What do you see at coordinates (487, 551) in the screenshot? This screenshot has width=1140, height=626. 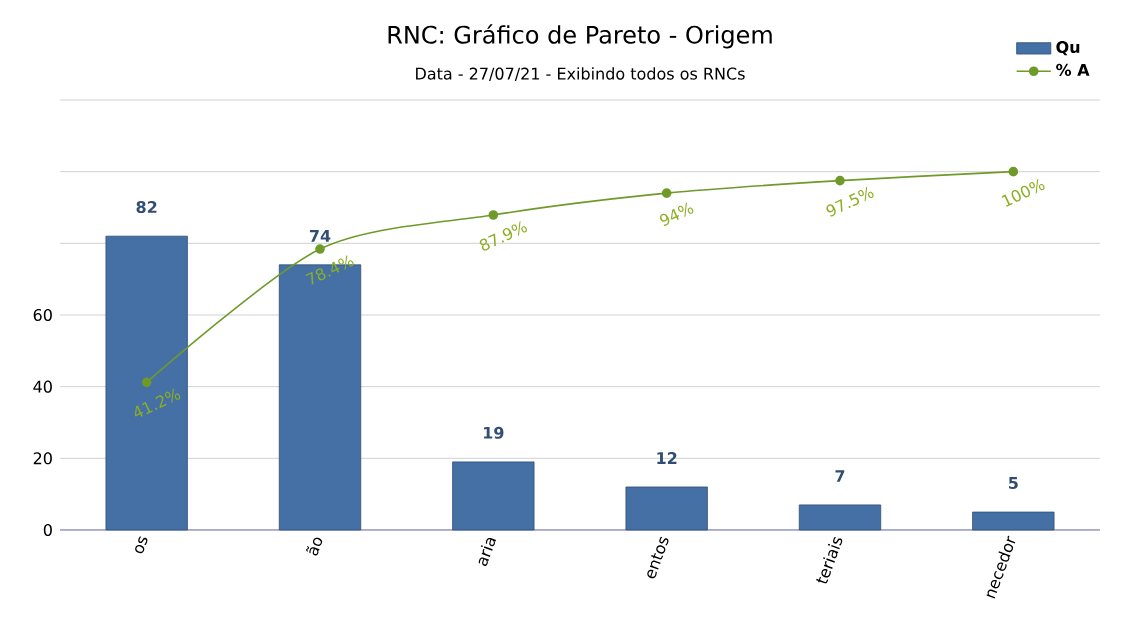 I see `x-tick-label: aria` at bounding box center [487, 551].